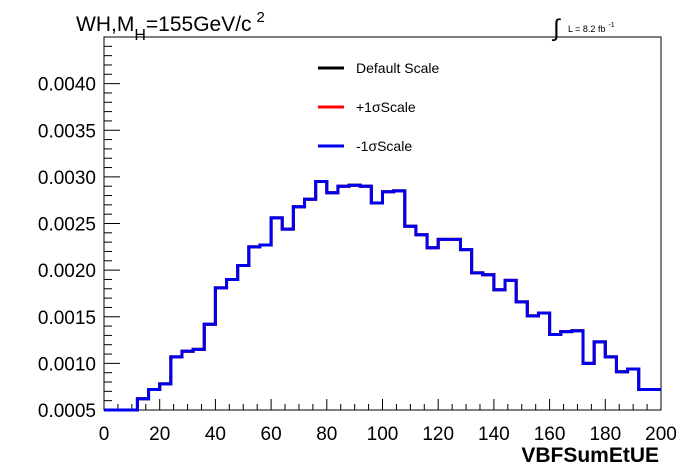  What do you see at coordinates (215, 434) in the screenshot?
I see `x-tick-label: 40` at bounding box center [215, 434].